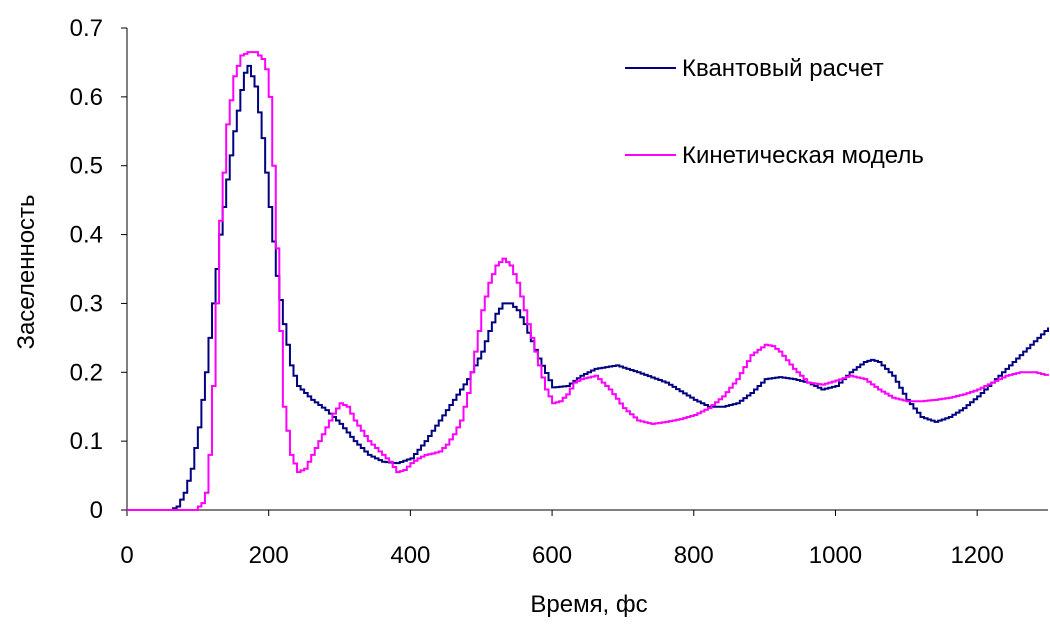 The width and height of the screenshot is (1050, 628). What do you see at coordinates (99, 269) in the screenshot?
I see `y-axis: 0 0.1 0.2 0.3 0.4 0.5 0.6 0.7` at bounding box center [99, 269].